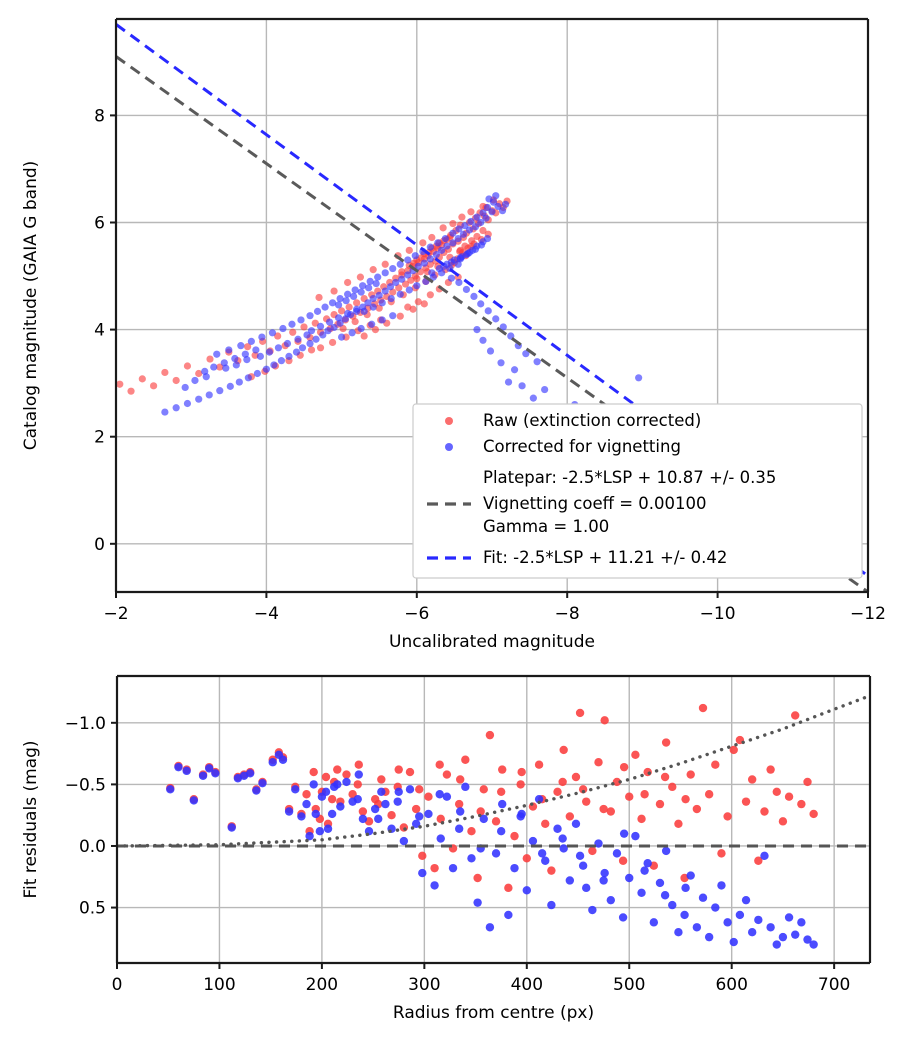 This screenshot has width=900, height=1050. What do you see at coordinates (868, 614) in the screenshot?
I see `x-tick-label: −12` at bounding box center [868, 614].